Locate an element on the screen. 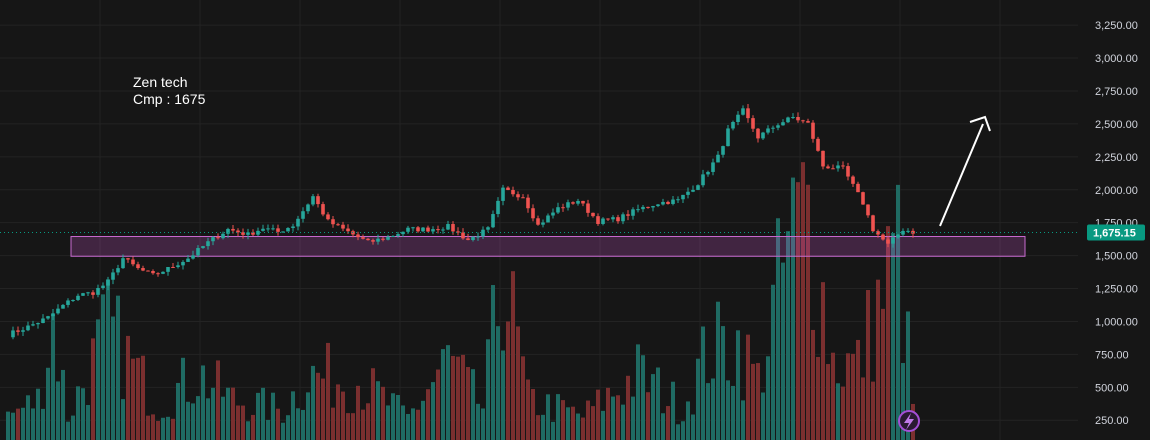  last-price-tag: 1,675.15 is located at coordinates (1116, 232).